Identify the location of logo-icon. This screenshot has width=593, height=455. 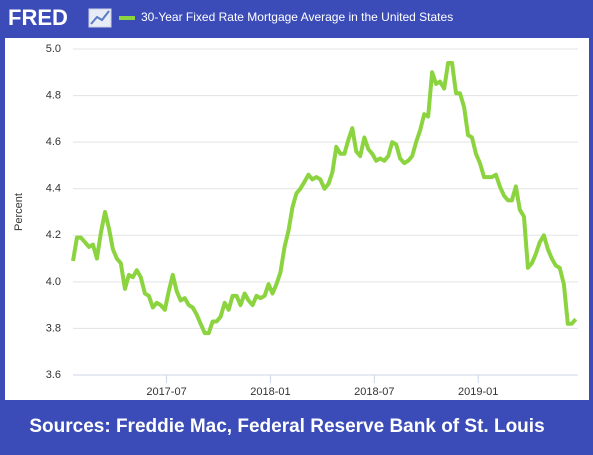
(100, 18).